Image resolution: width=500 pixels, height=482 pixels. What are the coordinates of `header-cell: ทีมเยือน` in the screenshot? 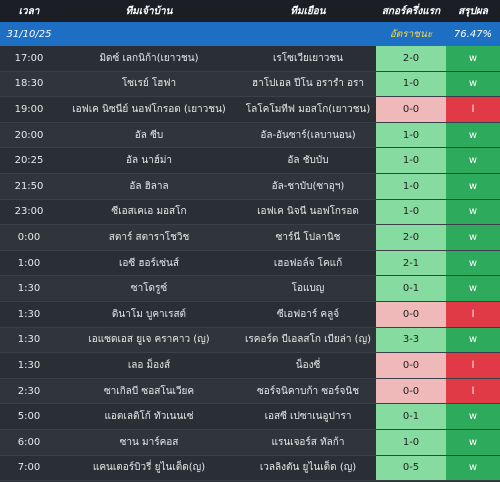 It's located at (308, 11).